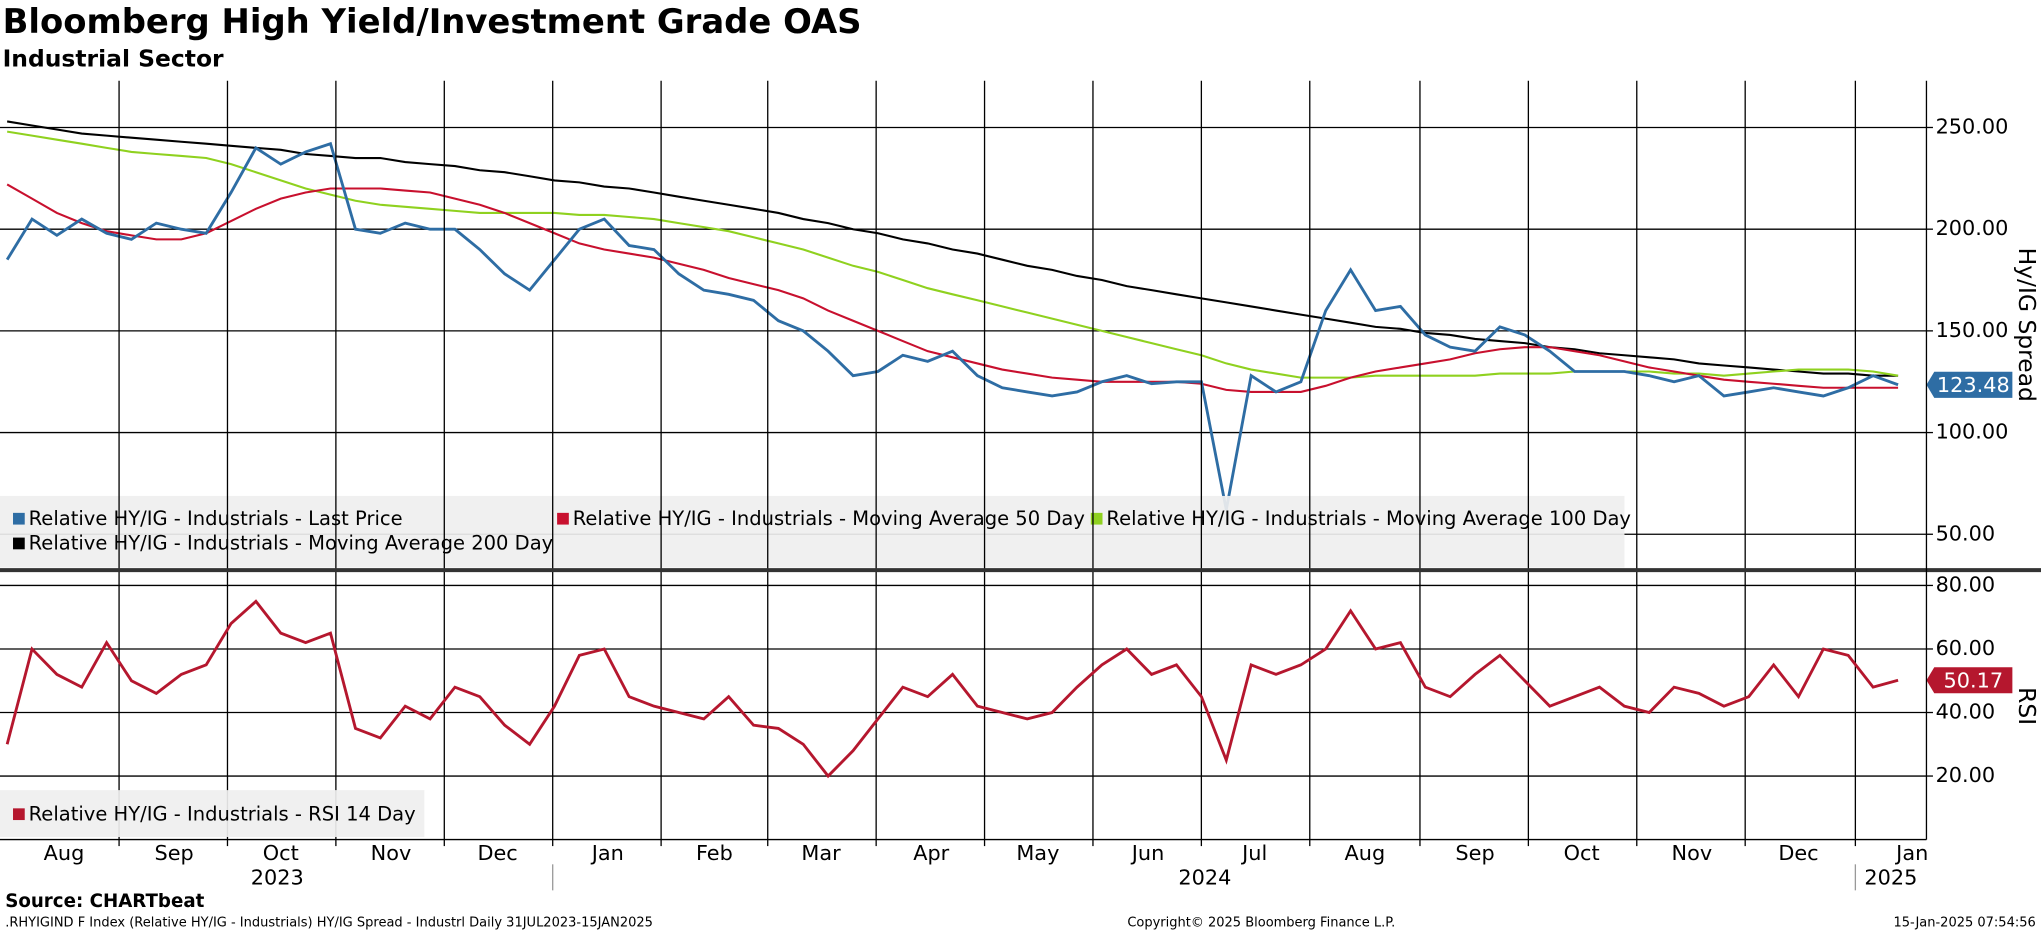 This screenshot has width=2041, height=932. What do you see at coordinates (931, 853) in the screenshot?
I see `x-tick-label: Apr` at bounding box center [931, 853].